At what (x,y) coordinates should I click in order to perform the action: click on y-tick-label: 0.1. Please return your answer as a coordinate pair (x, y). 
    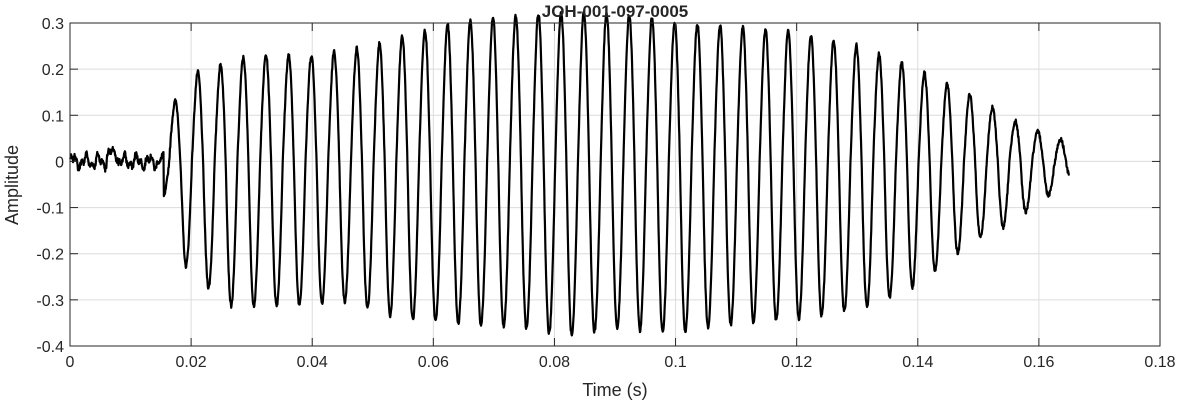
    Looking at the image, I should click on (53, 116).